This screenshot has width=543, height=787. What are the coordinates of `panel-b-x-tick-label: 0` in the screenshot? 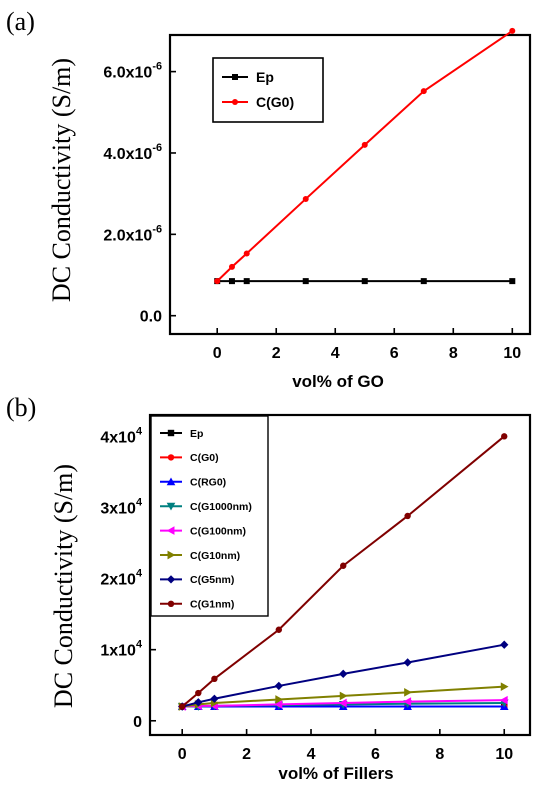 It's located at (182, 754).